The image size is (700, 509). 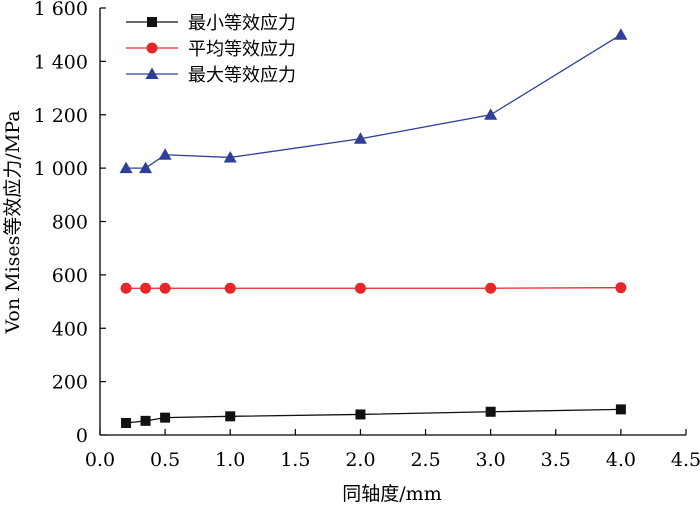 I want to click on x-tick-label: 1.0, so click(x=230, y=460).